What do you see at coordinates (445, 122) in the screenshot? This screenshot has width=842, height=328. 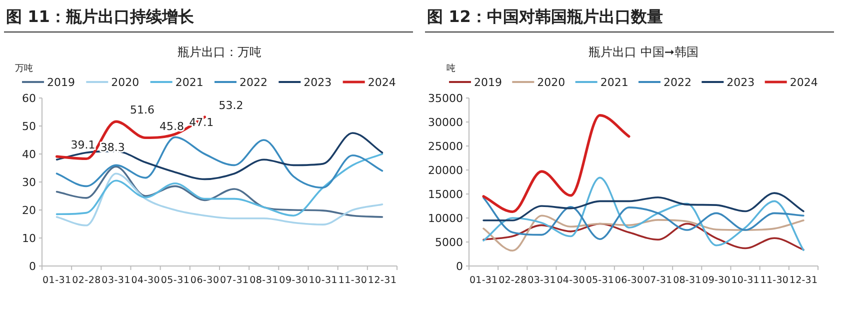 I see `y-tick-label: 30000` at bounding box center [445, 122].